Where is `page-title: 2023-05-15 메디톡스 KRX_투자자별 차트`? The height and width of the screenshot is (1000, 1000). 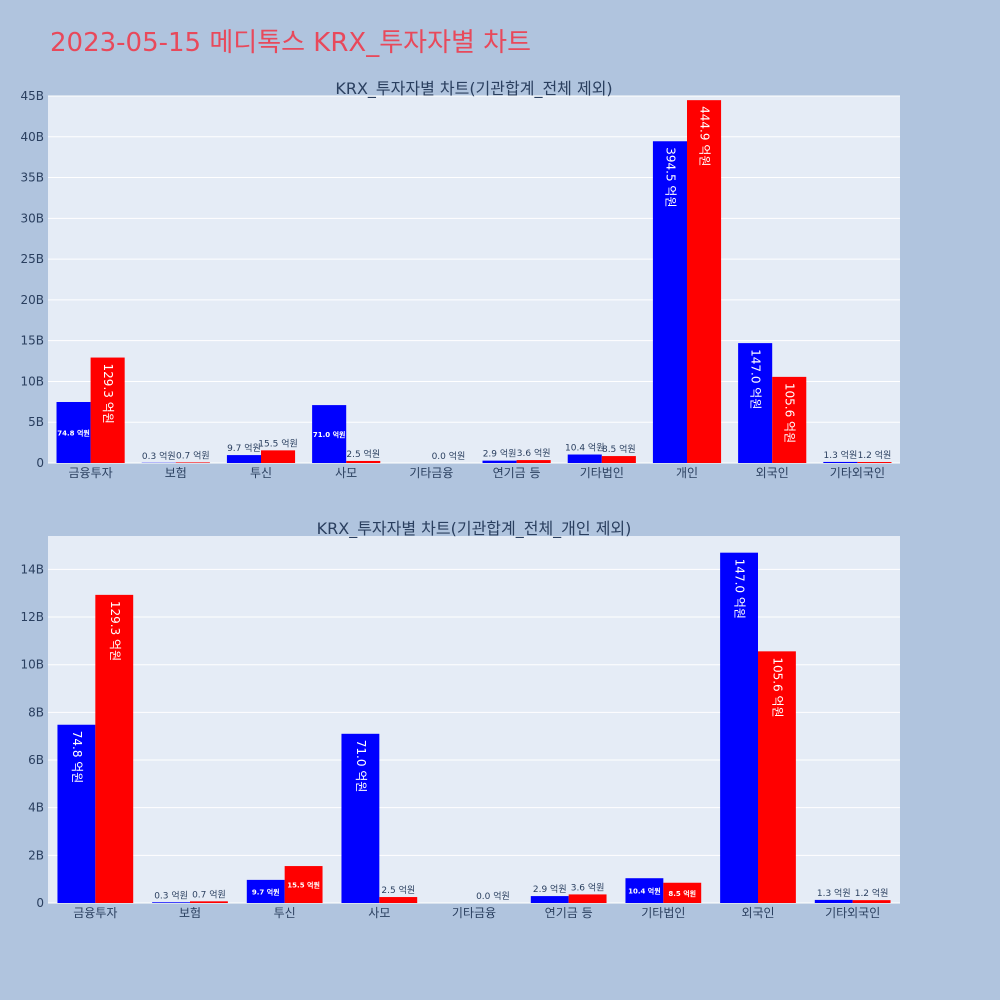 page-title: 2023-05-15 메디톡스 KRX_투자자별 차트 is located at coordinates (291, 43).